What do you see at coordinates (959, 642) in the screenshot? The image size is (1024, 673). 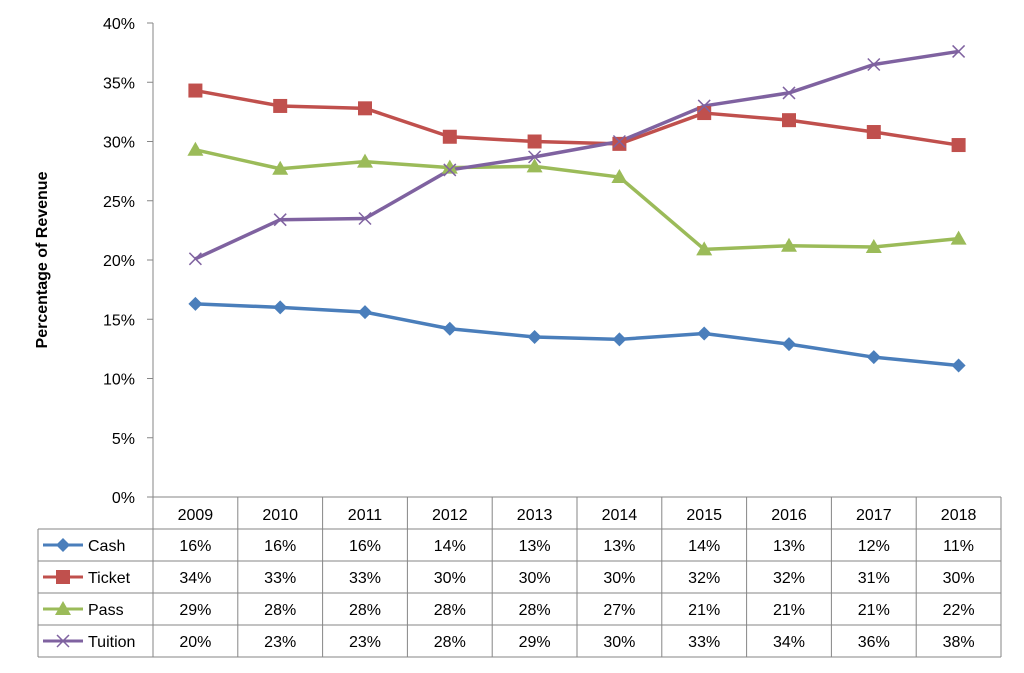 I see `table-cell-value: 38%` at bounding box center [959, 642].